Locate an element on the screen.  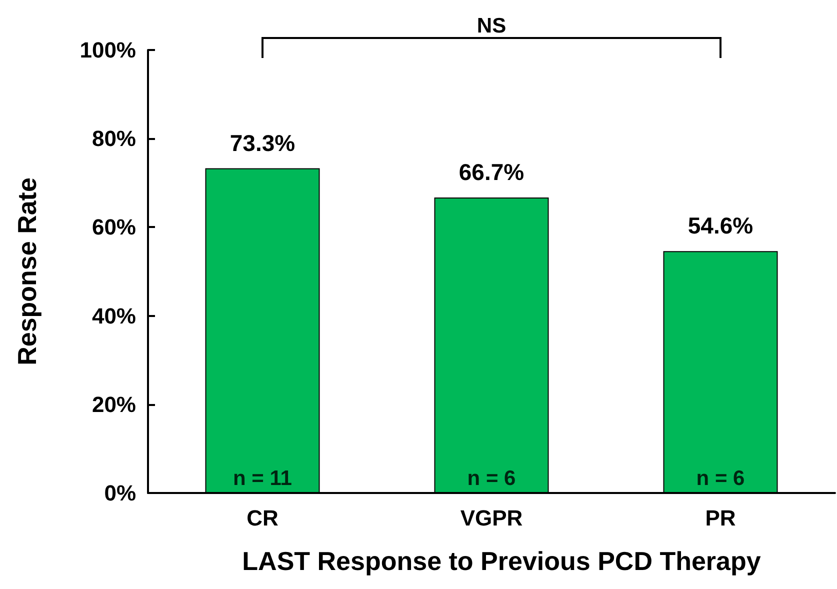
data-label: 54.6% is located at coordinates (721, 225).